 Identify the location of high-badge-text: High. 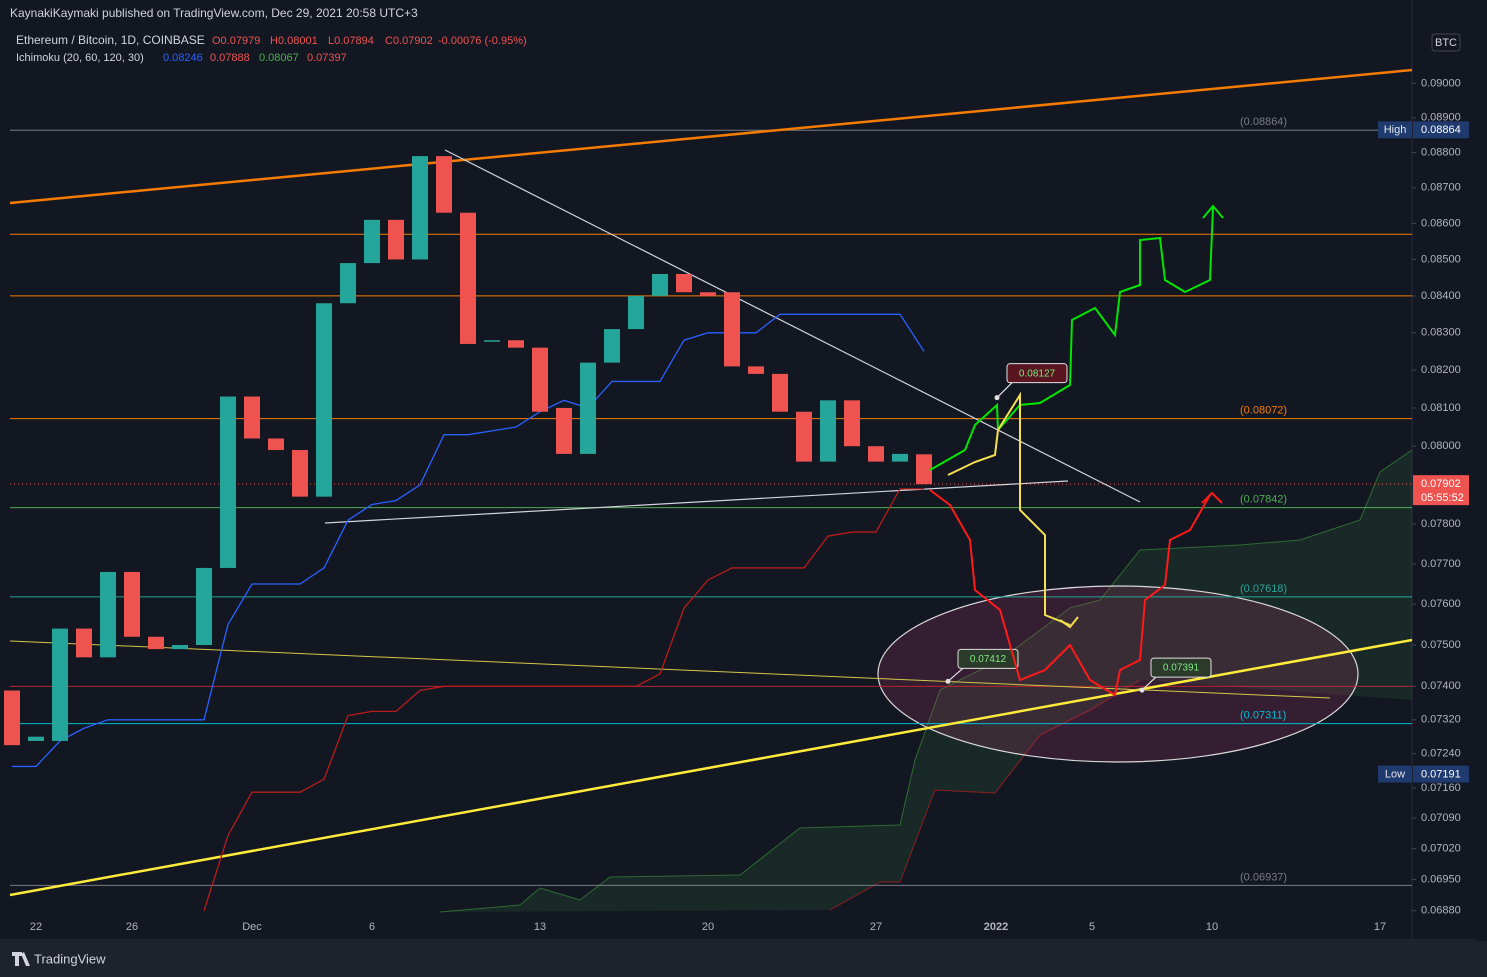
(1395, 130).